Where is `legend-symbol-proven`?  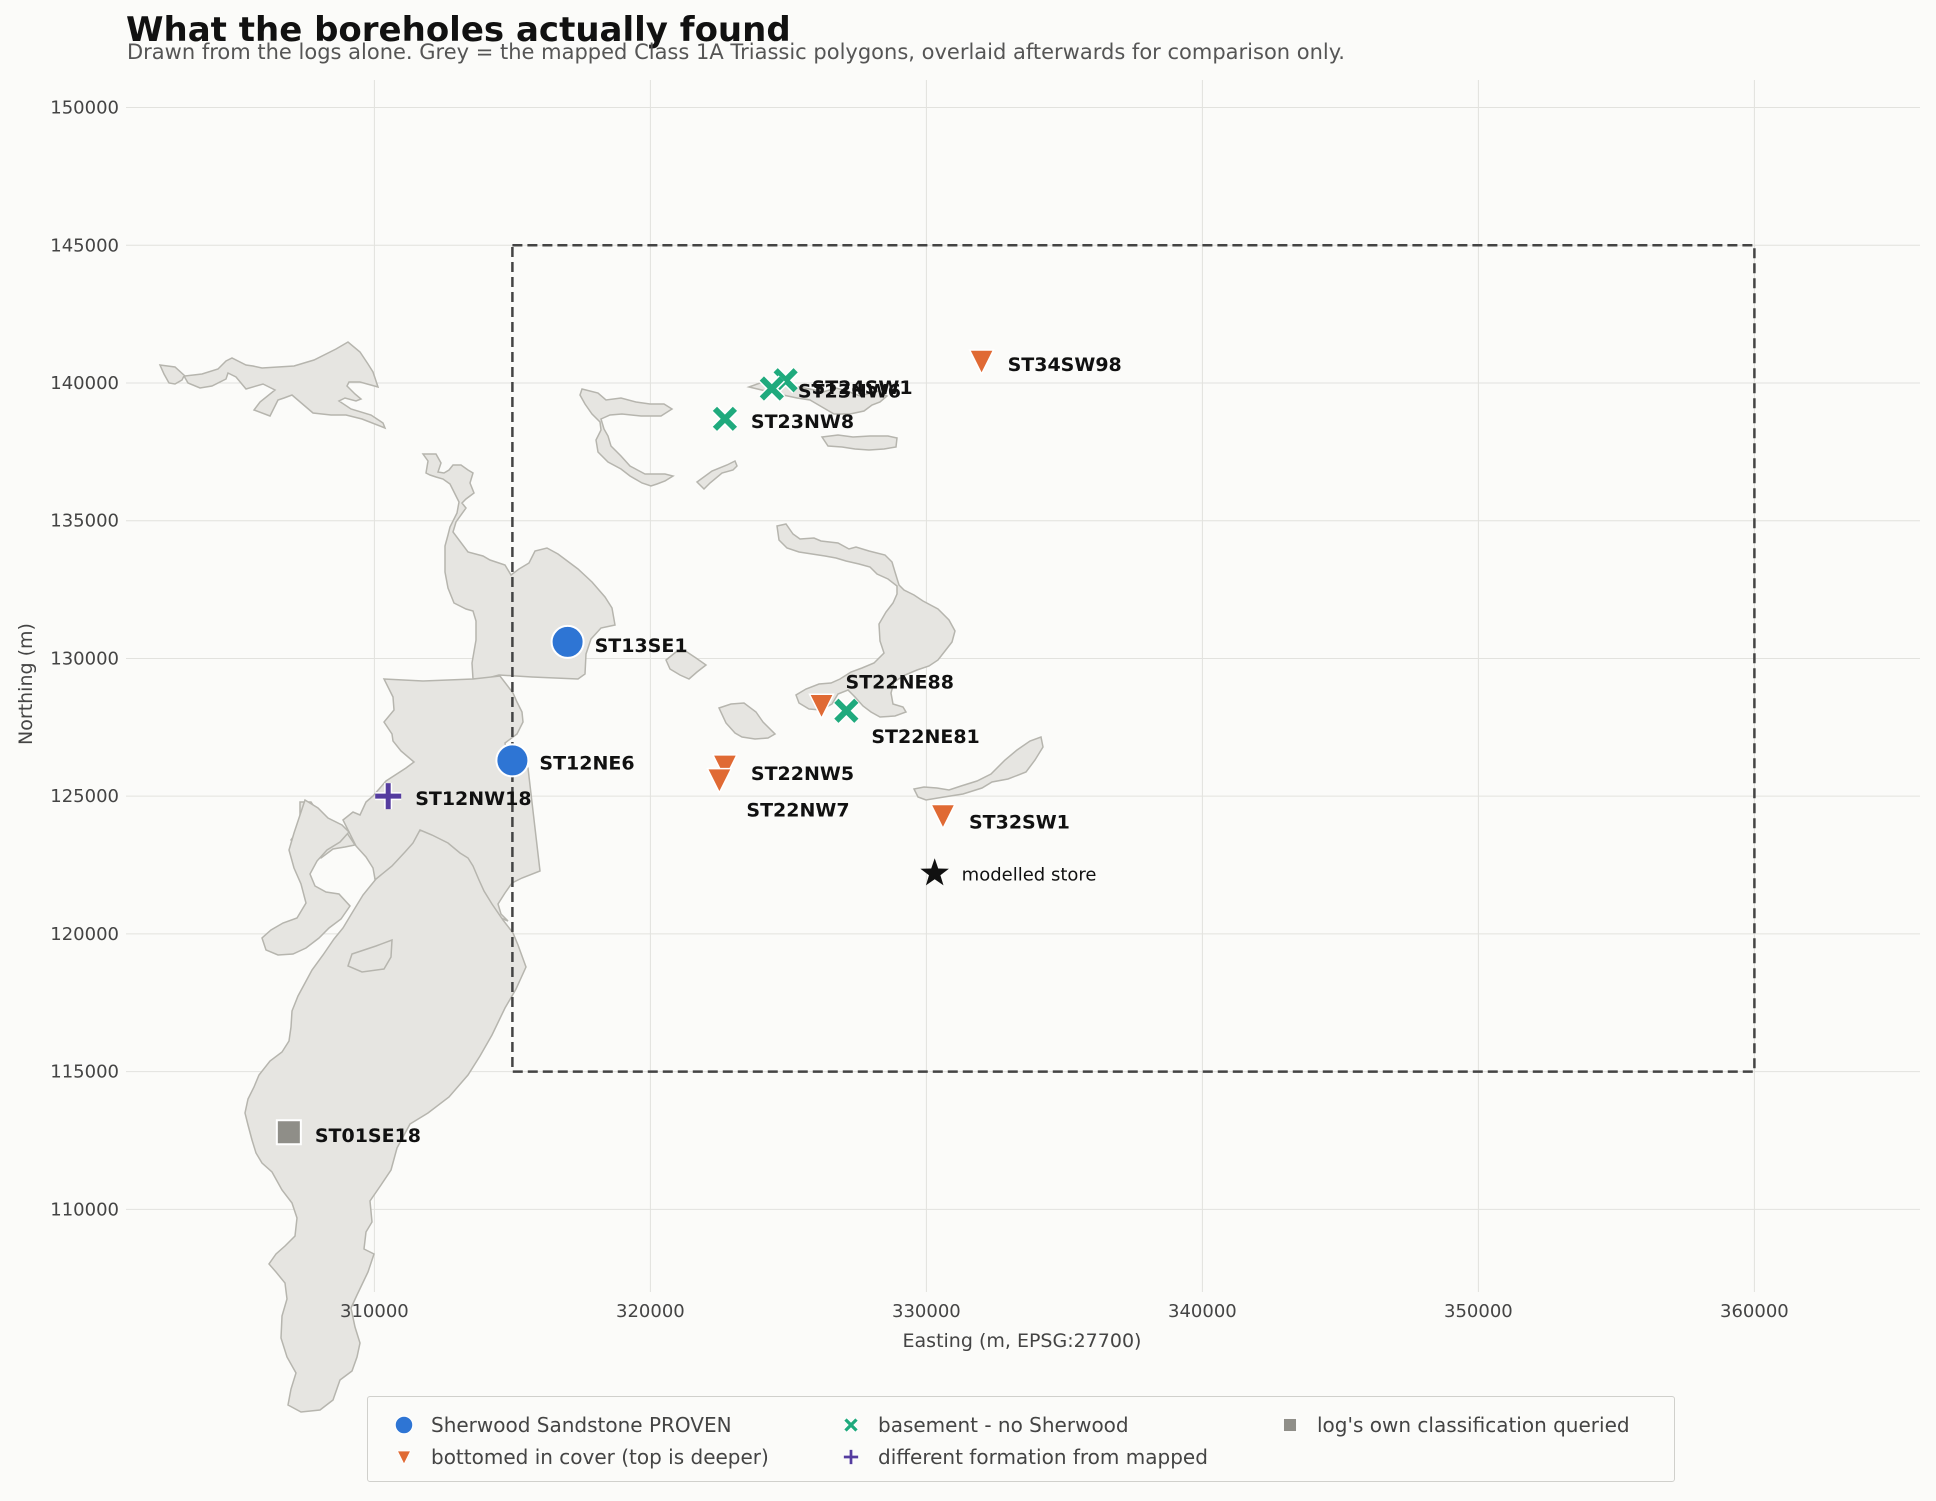
legend-symbol-proven is located at coordinates (404, 1425).